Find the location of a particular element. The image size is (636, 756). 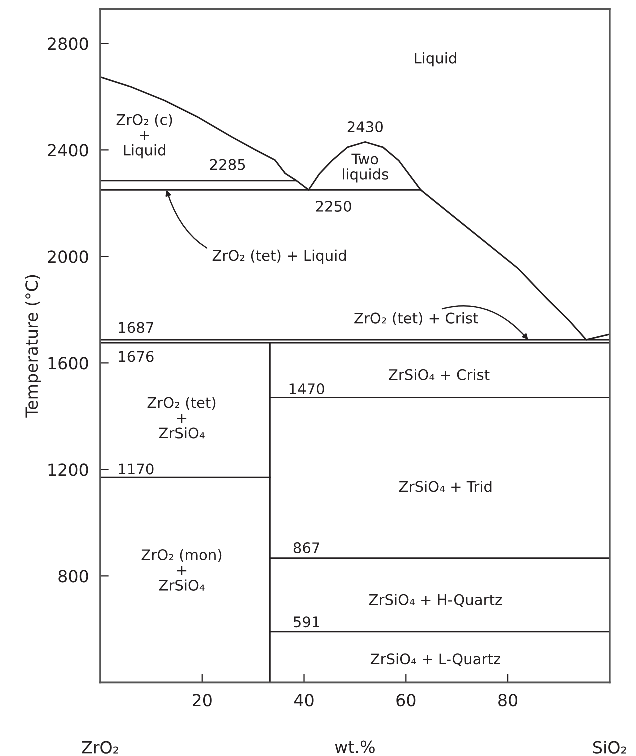

x-axis-title: wt.% is located at coordinates (355, 747).